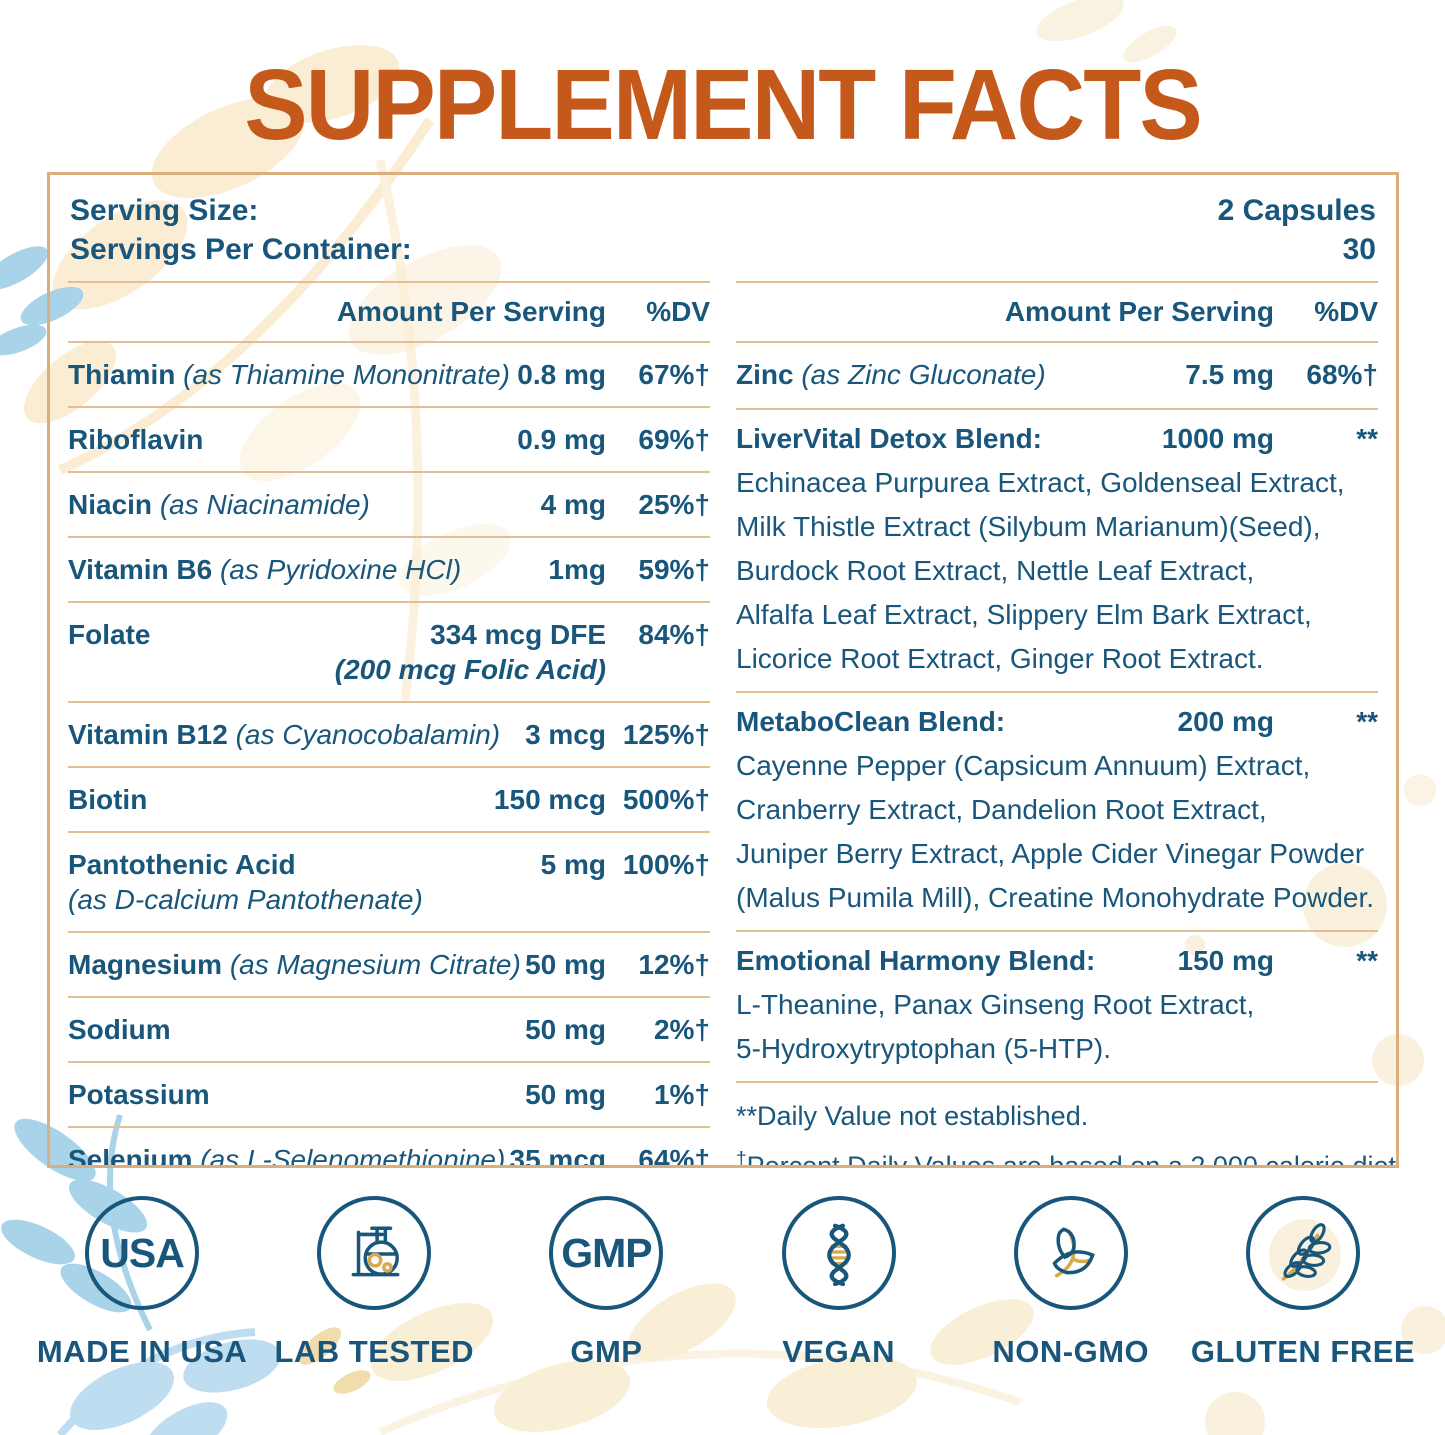 The image size is (1445, 1435). Describe the element at coordinates (389, 568) in the screenshot. I see `table-row: Vitamin B6 (as Pyridoxine HCl) 1mg 59%†` at that location.